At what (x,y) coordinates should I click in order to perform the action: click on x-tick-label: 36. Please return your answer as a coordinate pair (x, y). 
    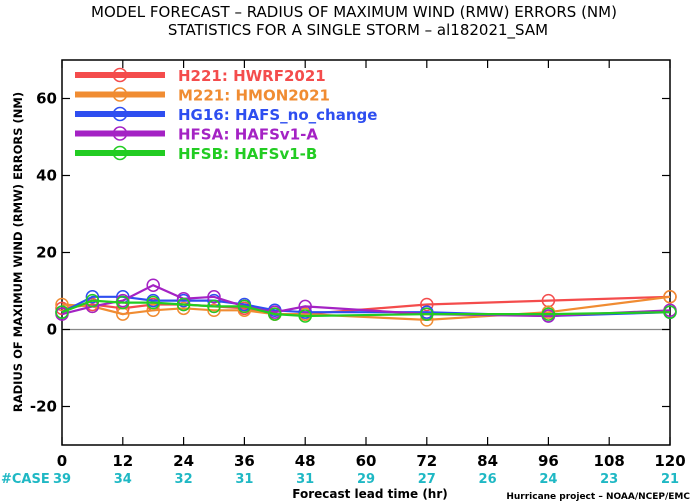
    Looking at the image, I should click on (244, 461).